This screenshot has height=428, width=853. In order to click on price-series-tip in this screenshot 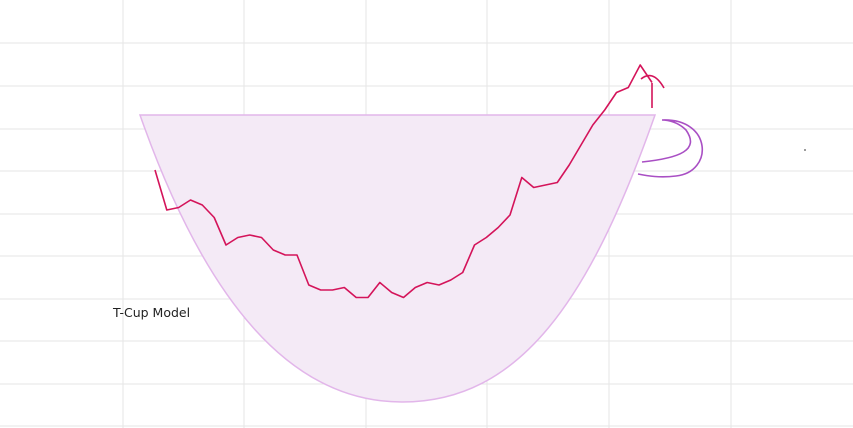, I will do `click(652, 91)`.